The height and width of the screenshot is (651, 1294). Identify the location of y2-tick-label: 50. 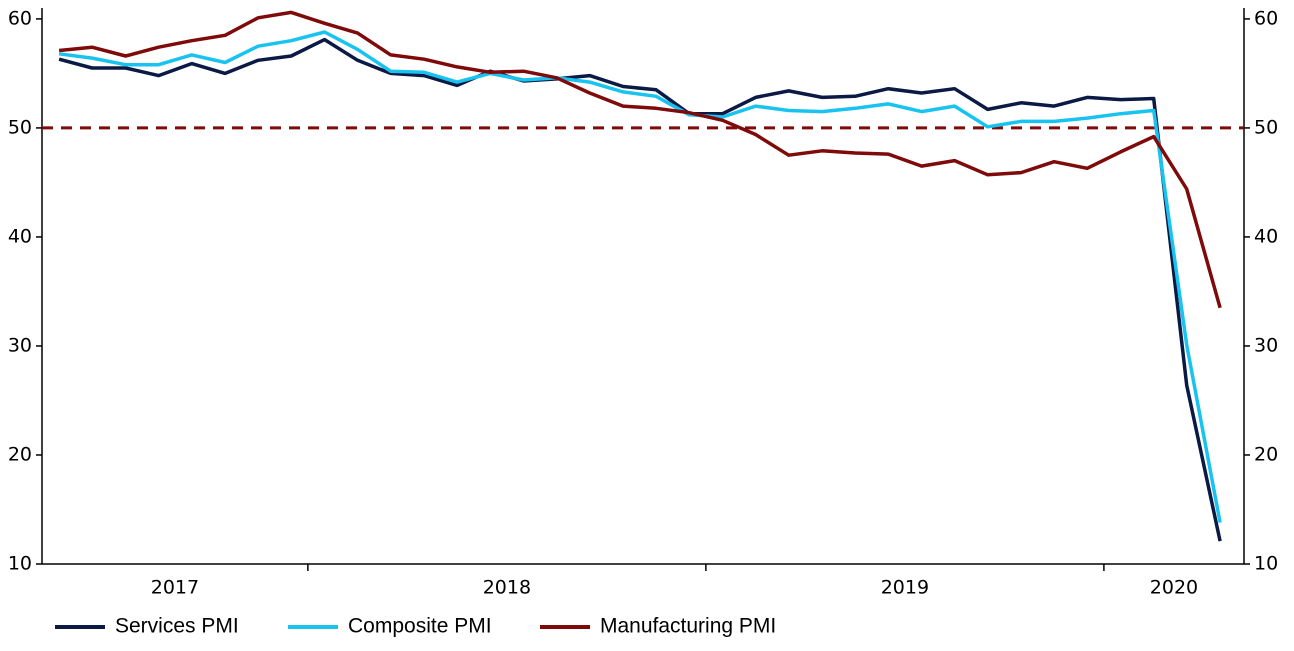
(1266, 127).